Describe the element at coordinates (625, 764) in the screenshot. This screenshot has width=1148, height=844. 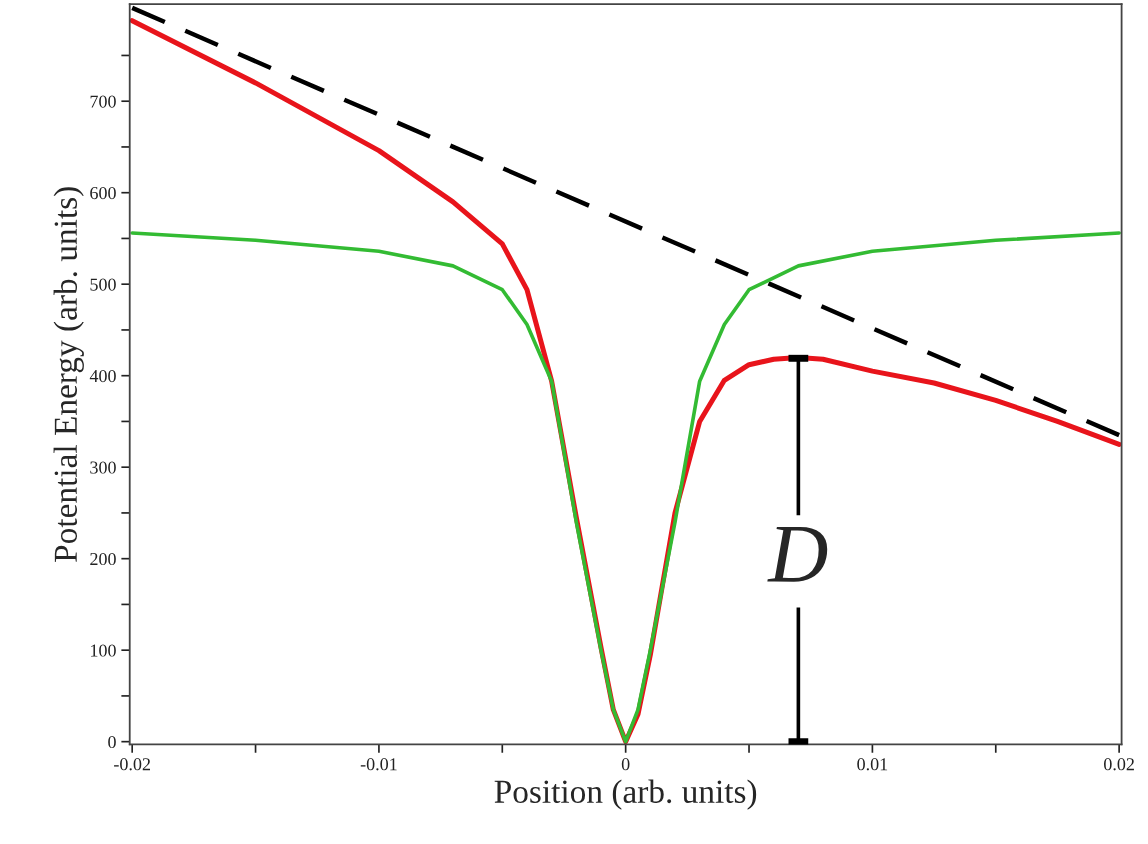
I see `x-tick-label: 0` at that location.